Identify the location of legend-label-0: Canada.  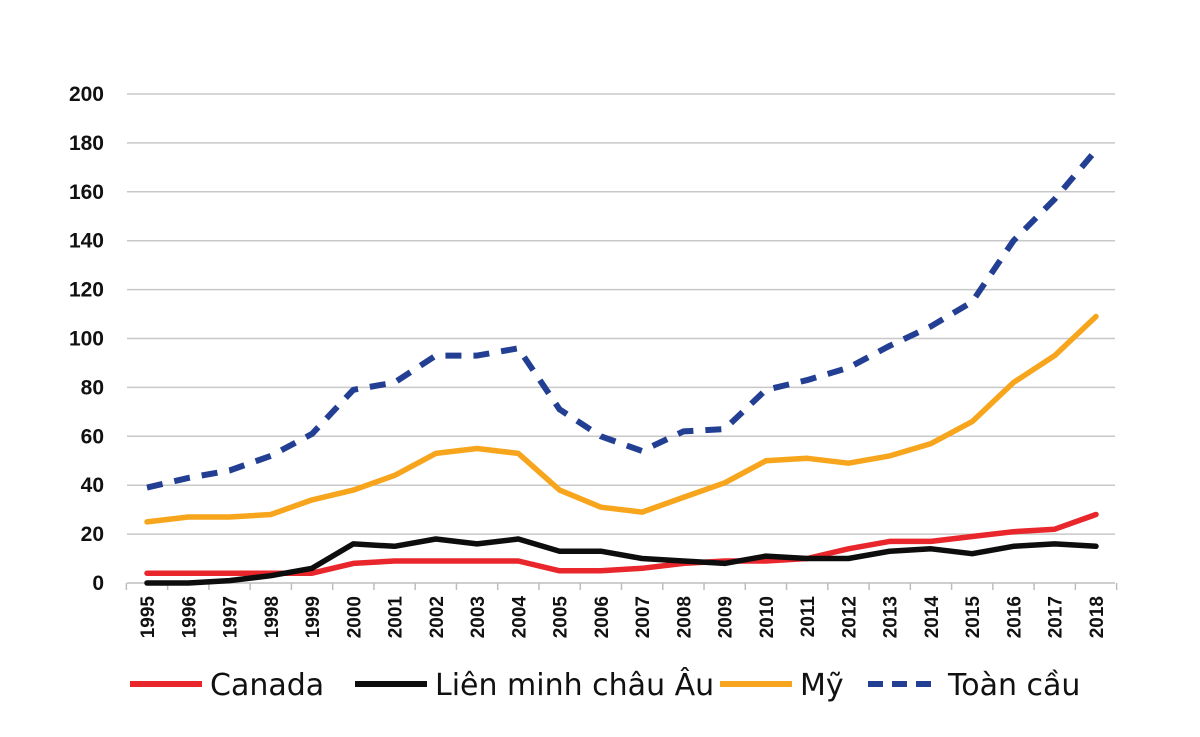
(267, 685).